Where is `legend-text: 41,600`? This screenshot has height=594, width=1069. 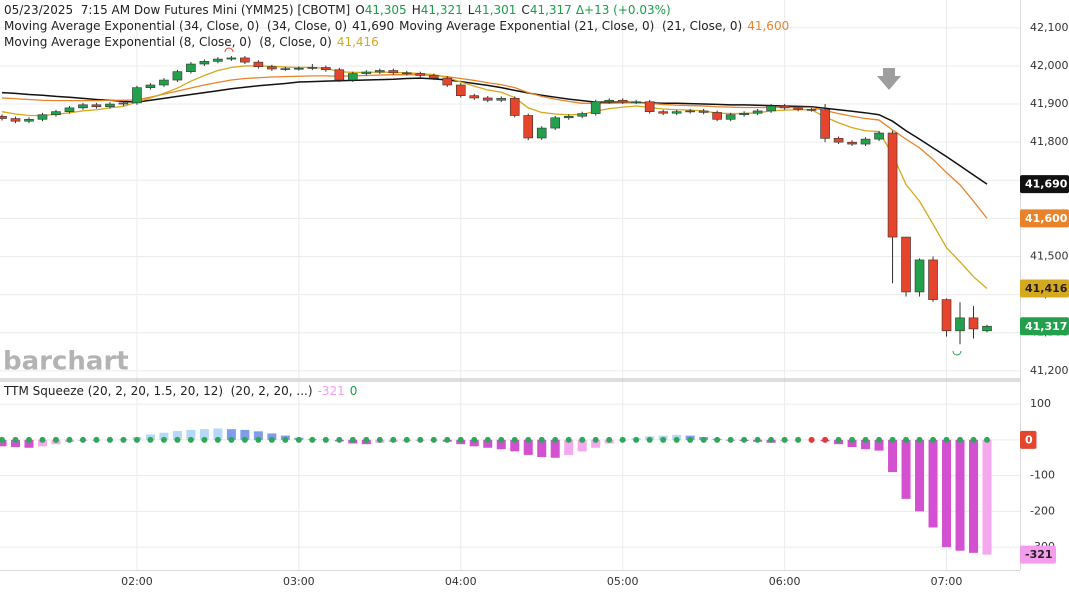
legend-text: 41,600 is located at coordinates (768, 26).